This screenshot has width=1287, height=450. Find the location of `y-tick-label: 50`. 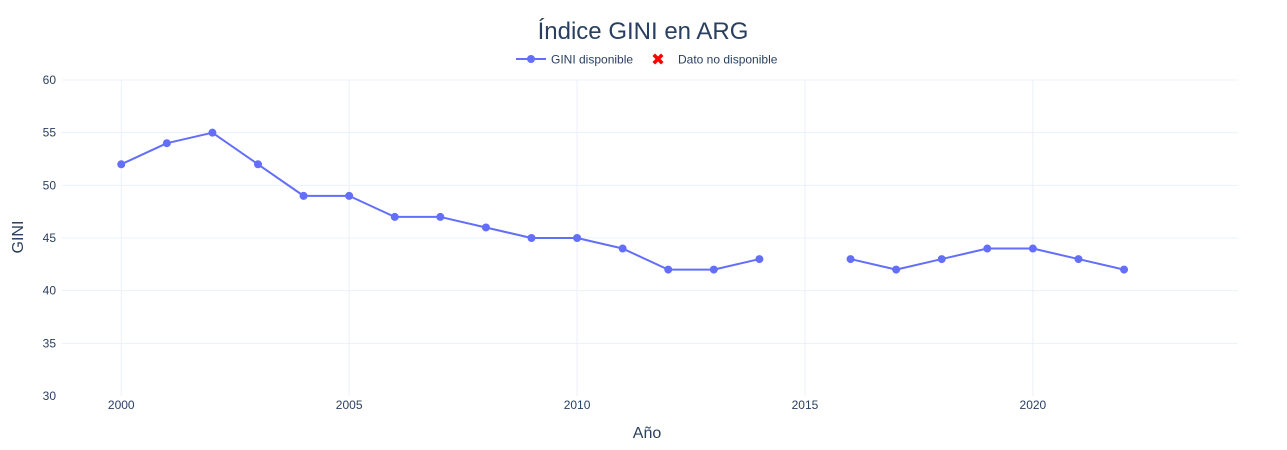

y-tick-label: 50 is located at coordinates (50, 185).